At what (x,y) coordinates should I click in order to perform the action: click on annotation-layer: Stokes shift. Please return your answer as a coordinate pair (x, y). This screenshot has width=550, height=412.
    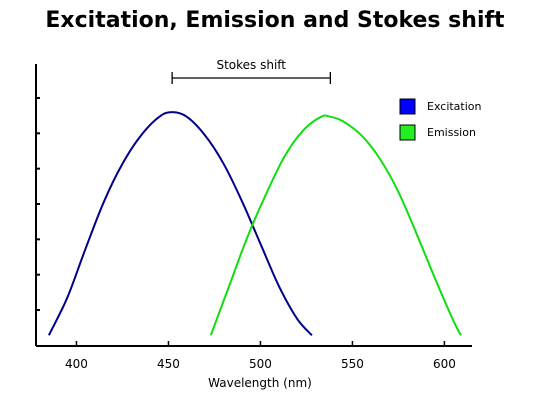
    Looking at the image, I should click on (251, 71).